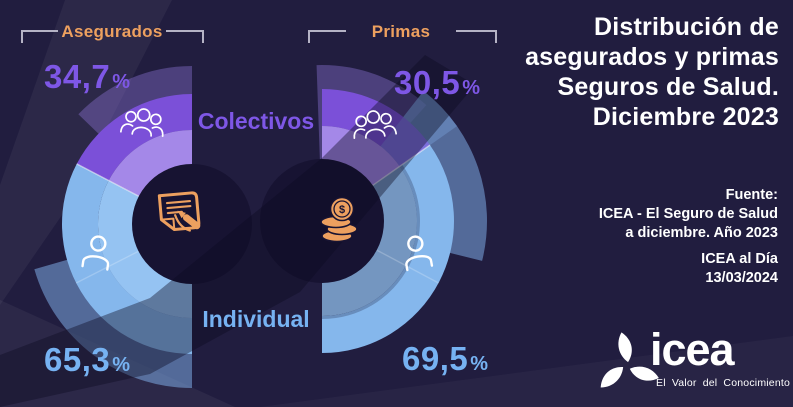 The image size is (793, 407). What do you see at coordinates (401, 31) in the screenshot?
I see `primas-header-label: Primas` at bounding box center [401, 31].